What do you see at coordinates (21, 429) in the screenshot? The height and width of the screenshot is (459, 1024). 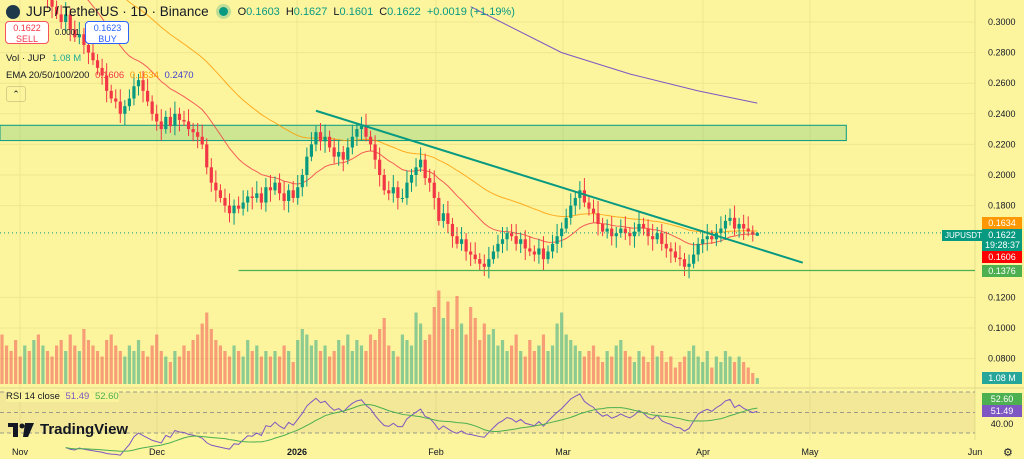 I see `tradingview-logo-icon` at bounding box center [21, 429].